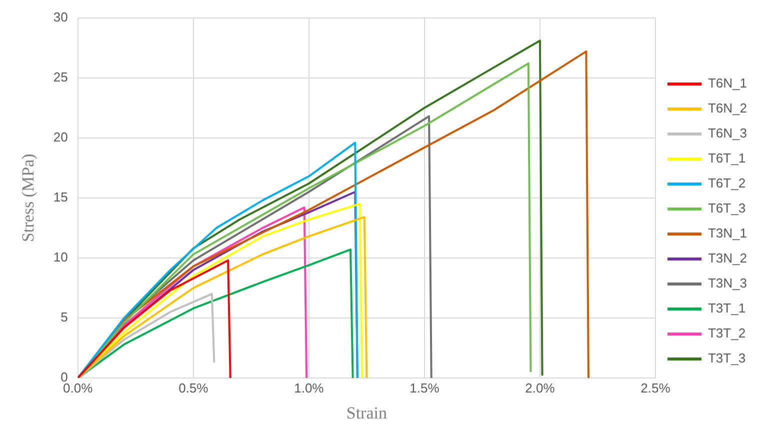 The width and height of the screenshot is (767, 438). I want to click on y-tick-label: 25, so click(60, 76).